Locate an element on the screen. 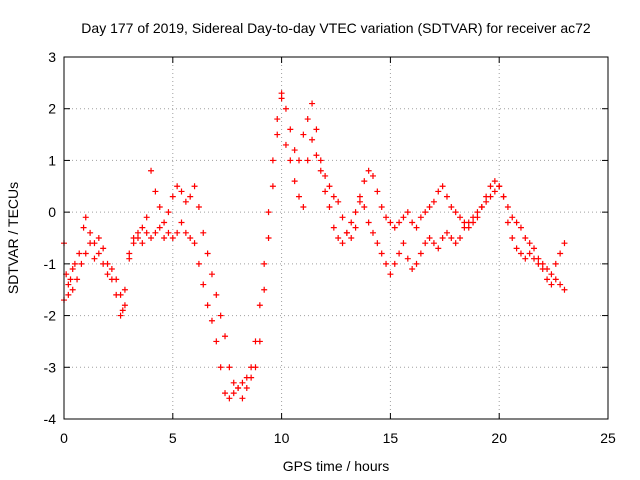 The width and height of the screenshot is (640, 480). x-tick-label: 10 is located at coordinates (282, 438).